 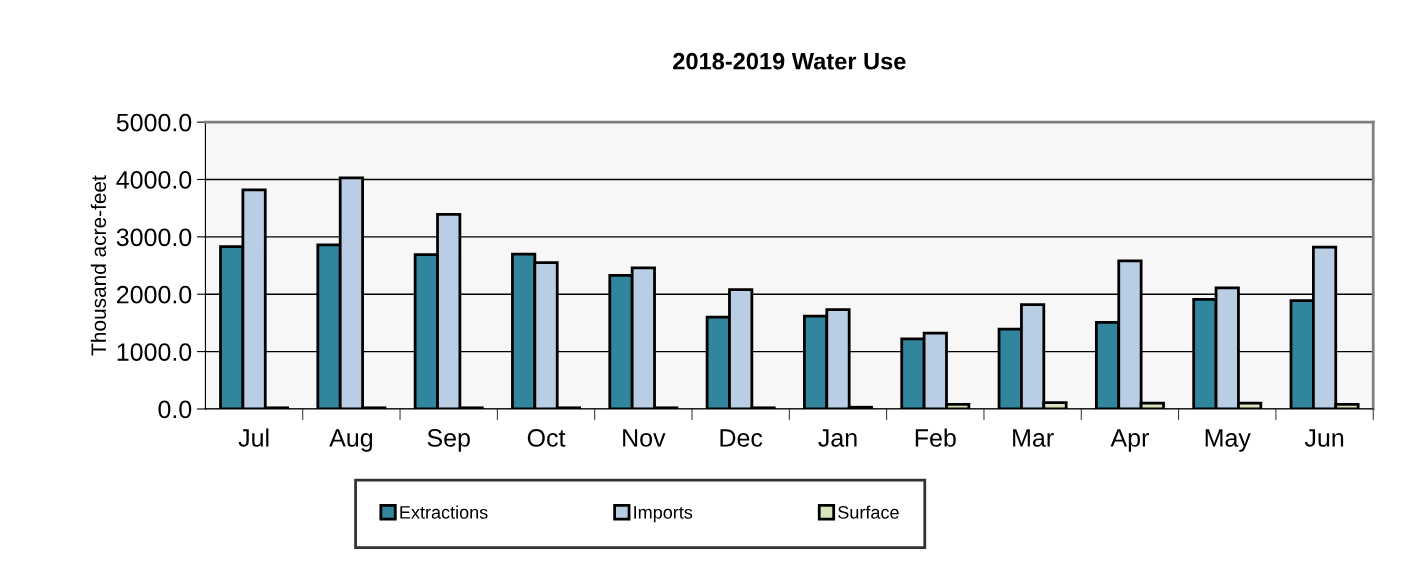 I want to click on y-tick-label: 5000.0, so click(x=154, y=122).